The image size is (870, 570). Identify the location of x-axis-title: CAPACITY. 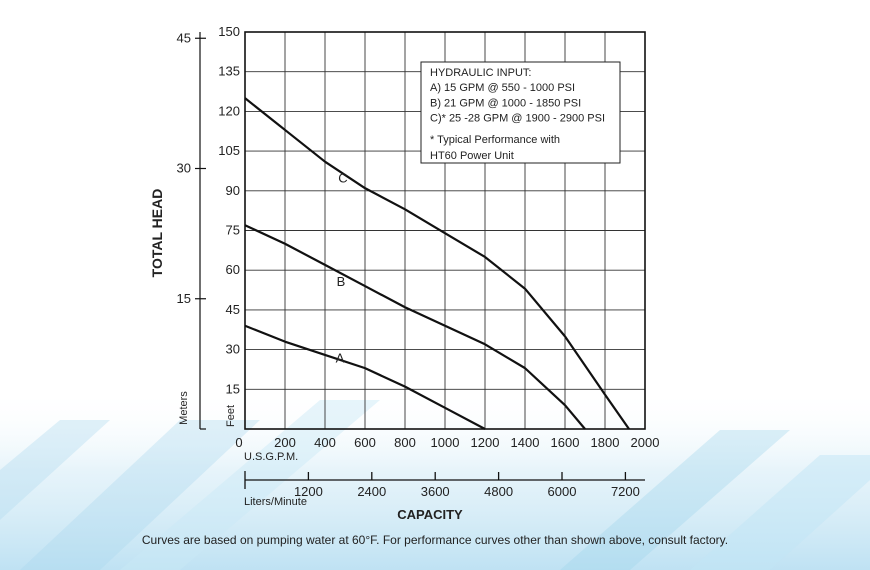
(430, 514).